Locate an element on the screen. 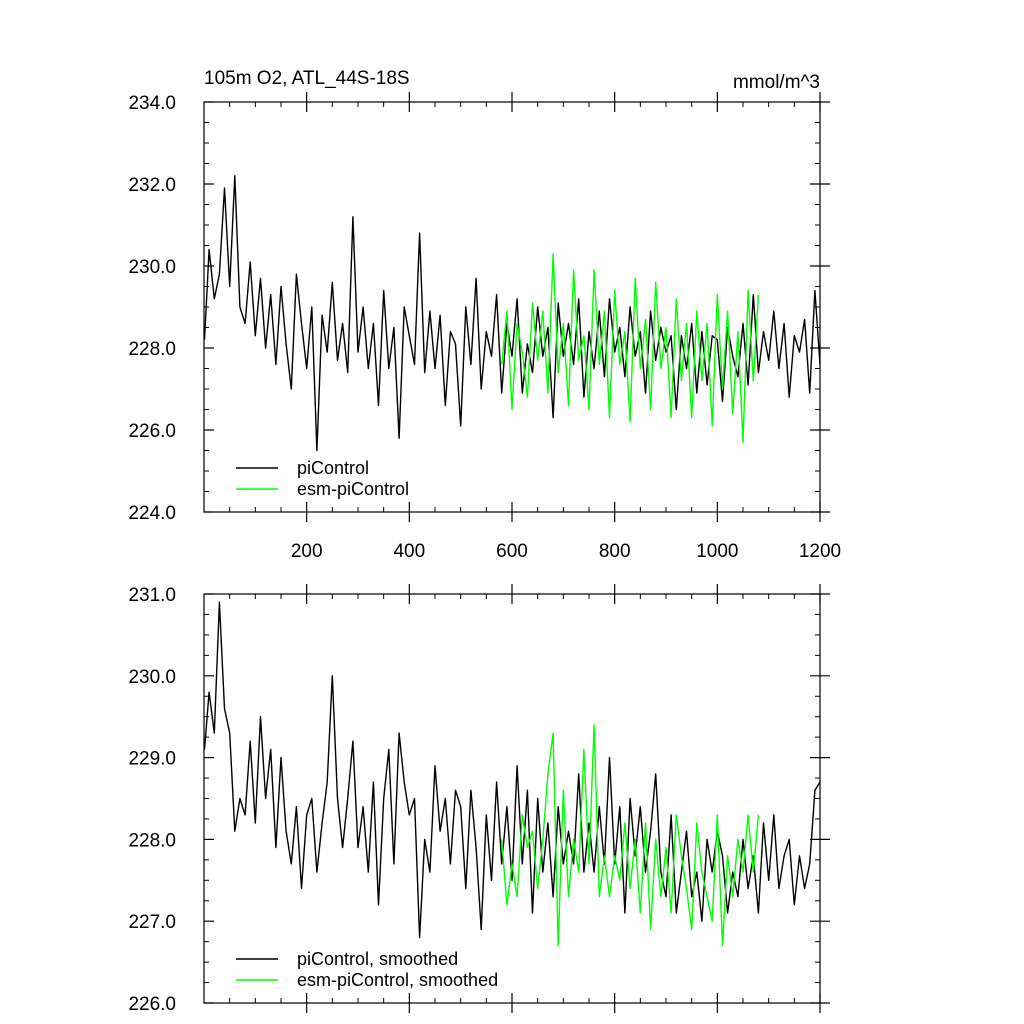 The image size is (1024, 1024). top-y-tick-label: 234.0 is located at coordinates (152, 103).